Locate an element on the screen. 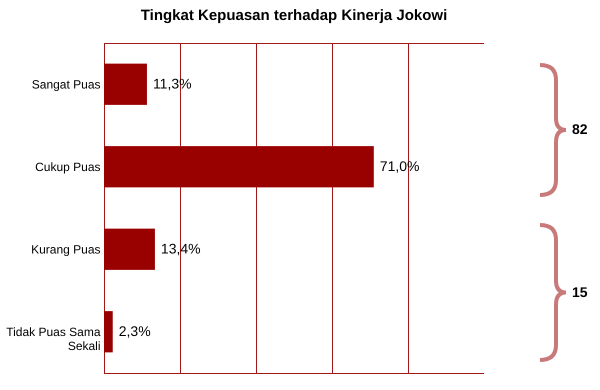 The image size is (600, 390). y-tick-label: Kurang Puas is located at coordinates (65, 249).